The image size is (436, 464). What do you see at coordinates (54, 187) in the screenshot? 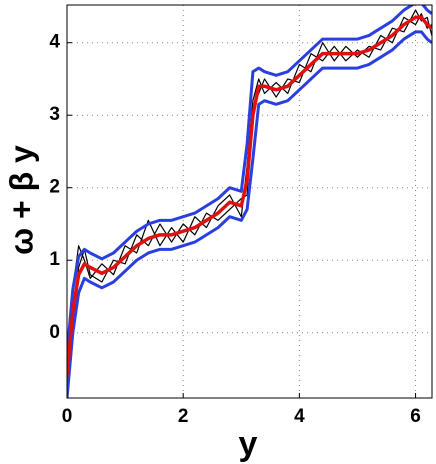
I see `y-tick-label: 2` at bounding box center [54, 187].